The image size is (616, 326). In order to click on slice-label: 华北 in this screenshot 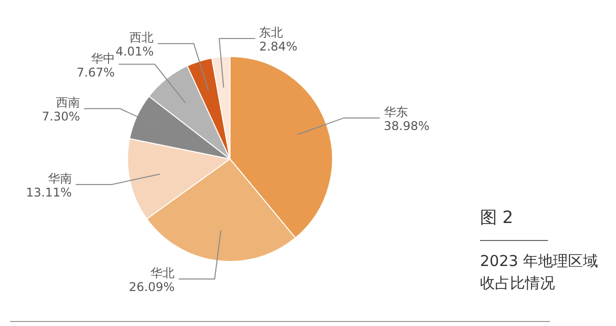, I will do `click(162, 273)`.